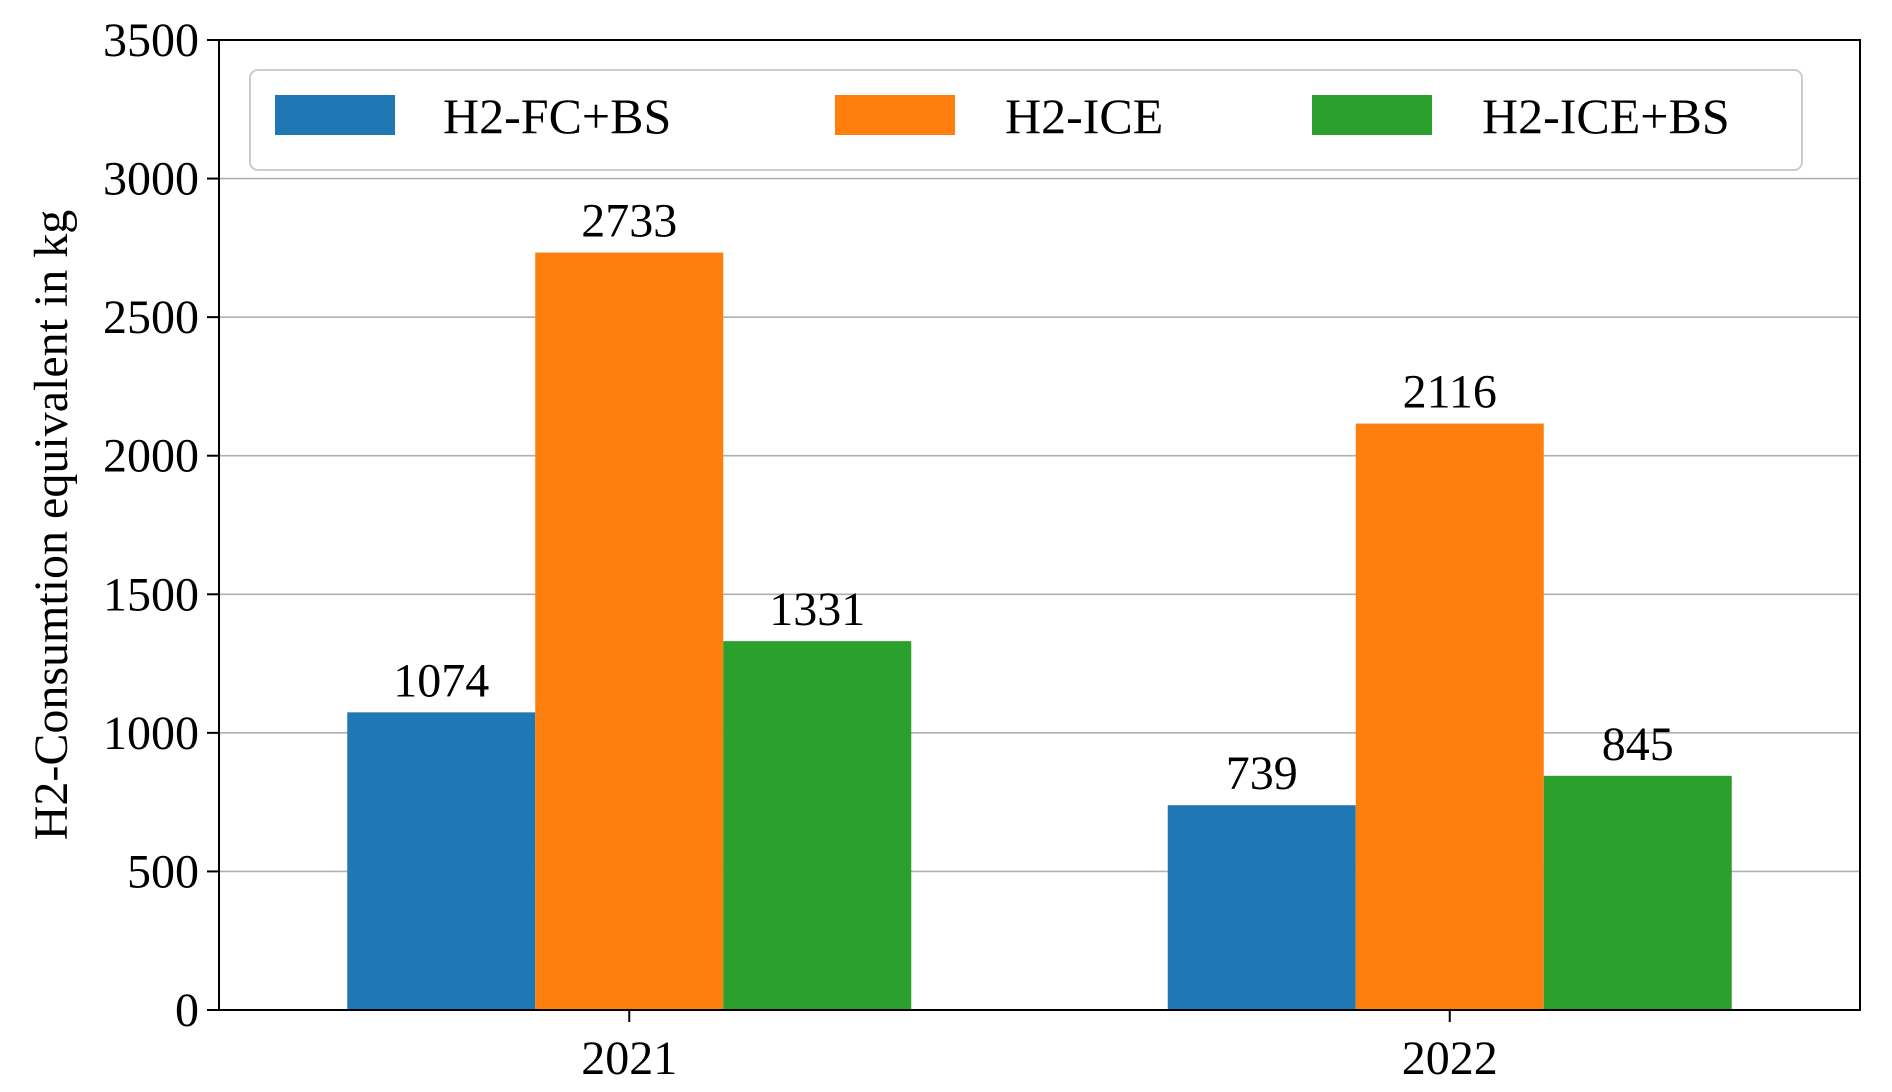 This screenshot has height=1092, width=1892. What do you see at coordinates (1084, 116) in the screenshot?
I see `legend-label: H2-ICE` at bounding box center [1084, 116].